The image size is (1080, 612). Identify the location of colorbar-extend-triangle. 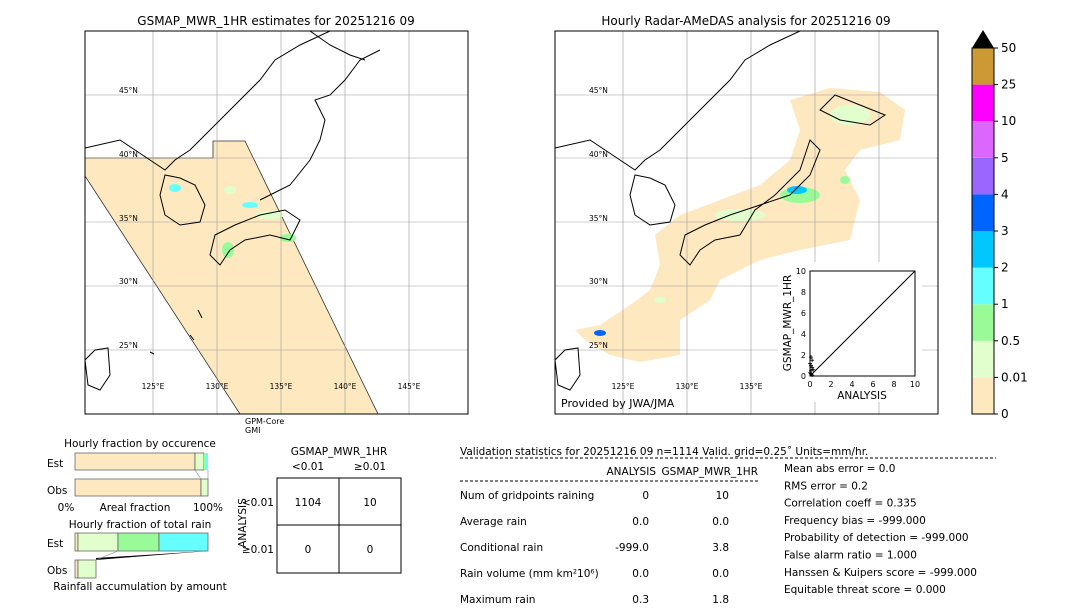
(983, 39).